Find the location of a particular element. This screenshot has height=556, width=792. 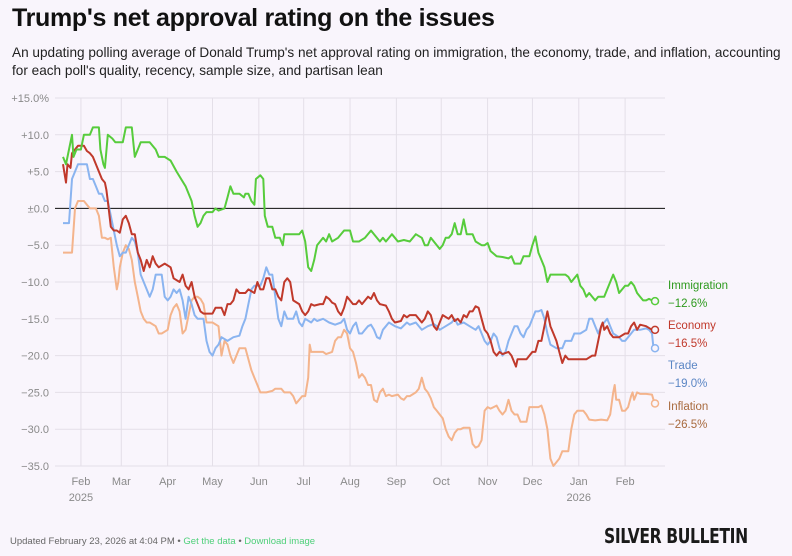

series-label-trade: Trade is located at coordinates (683, 366).